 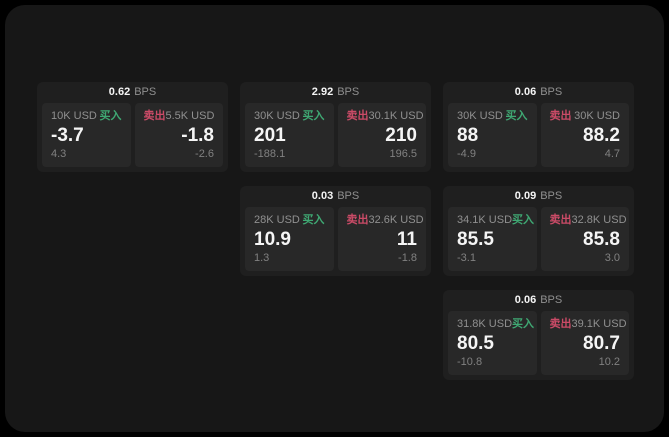 What do you see at coordinates (132, 92) in the screenshot?
I see `card-header: 0.62 BPS` at bounding box center [132, 92].